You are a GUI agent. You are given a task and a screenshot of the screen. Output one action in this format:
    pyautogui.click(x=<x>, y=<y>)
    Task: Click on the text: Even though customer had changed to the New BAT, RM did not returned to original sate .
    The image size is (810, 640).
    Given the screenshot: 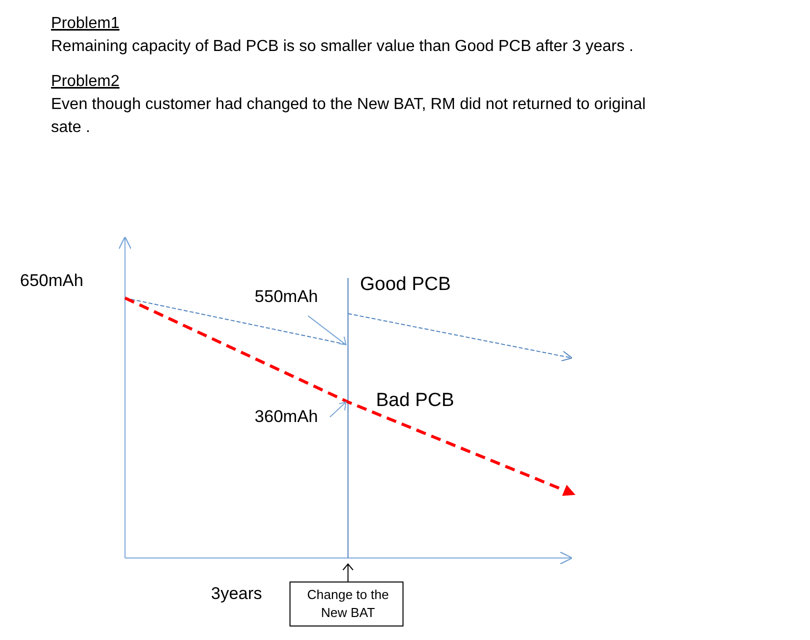 What is the action you would take?
    pyautogui.click(x=348, y=116)
    